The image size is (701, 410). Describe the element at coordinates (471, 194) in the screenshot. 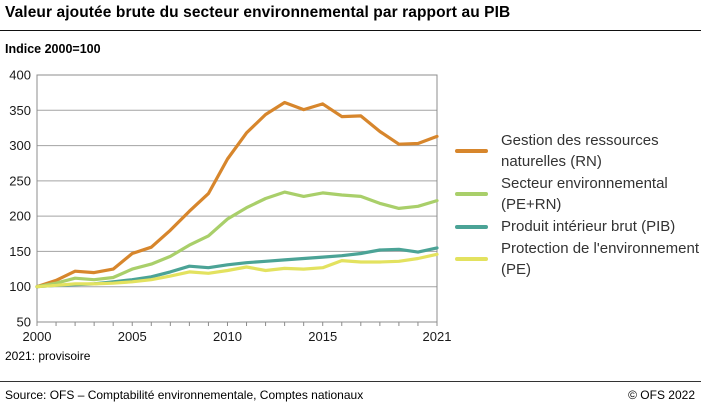

I see `legend-swatch-pe-rn` at that location.